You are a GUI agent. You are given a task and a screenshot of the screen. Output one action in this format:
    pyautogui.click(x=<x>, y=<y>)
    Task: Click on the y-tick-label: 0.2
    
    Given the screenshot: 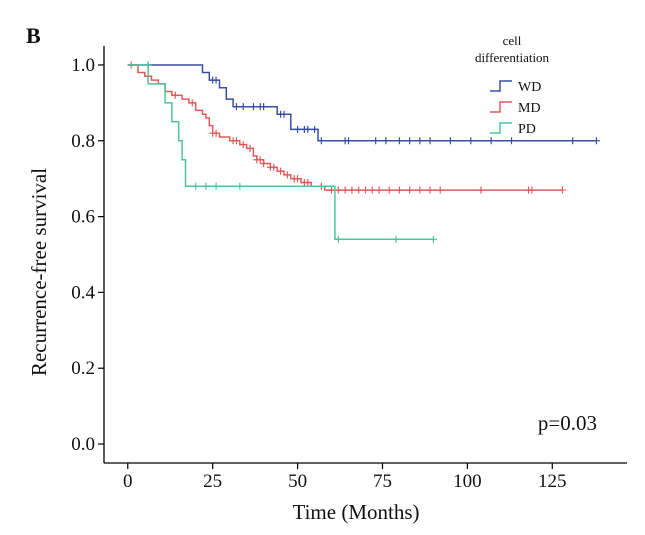 What is the action you would take?
    pyautogui.click(x=83, y=368)
    